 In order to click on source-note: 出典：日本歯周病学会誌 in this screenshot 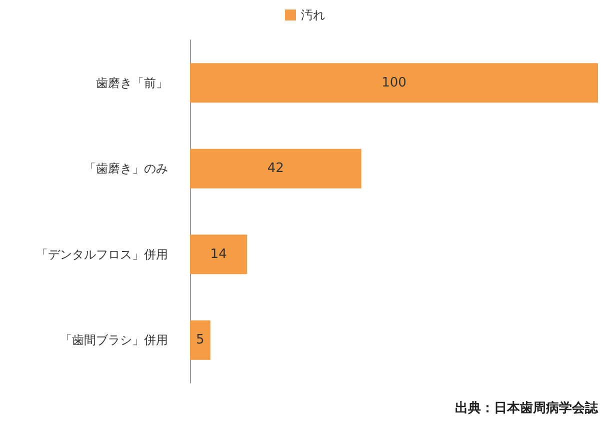, I will do `click(527, 408)`.